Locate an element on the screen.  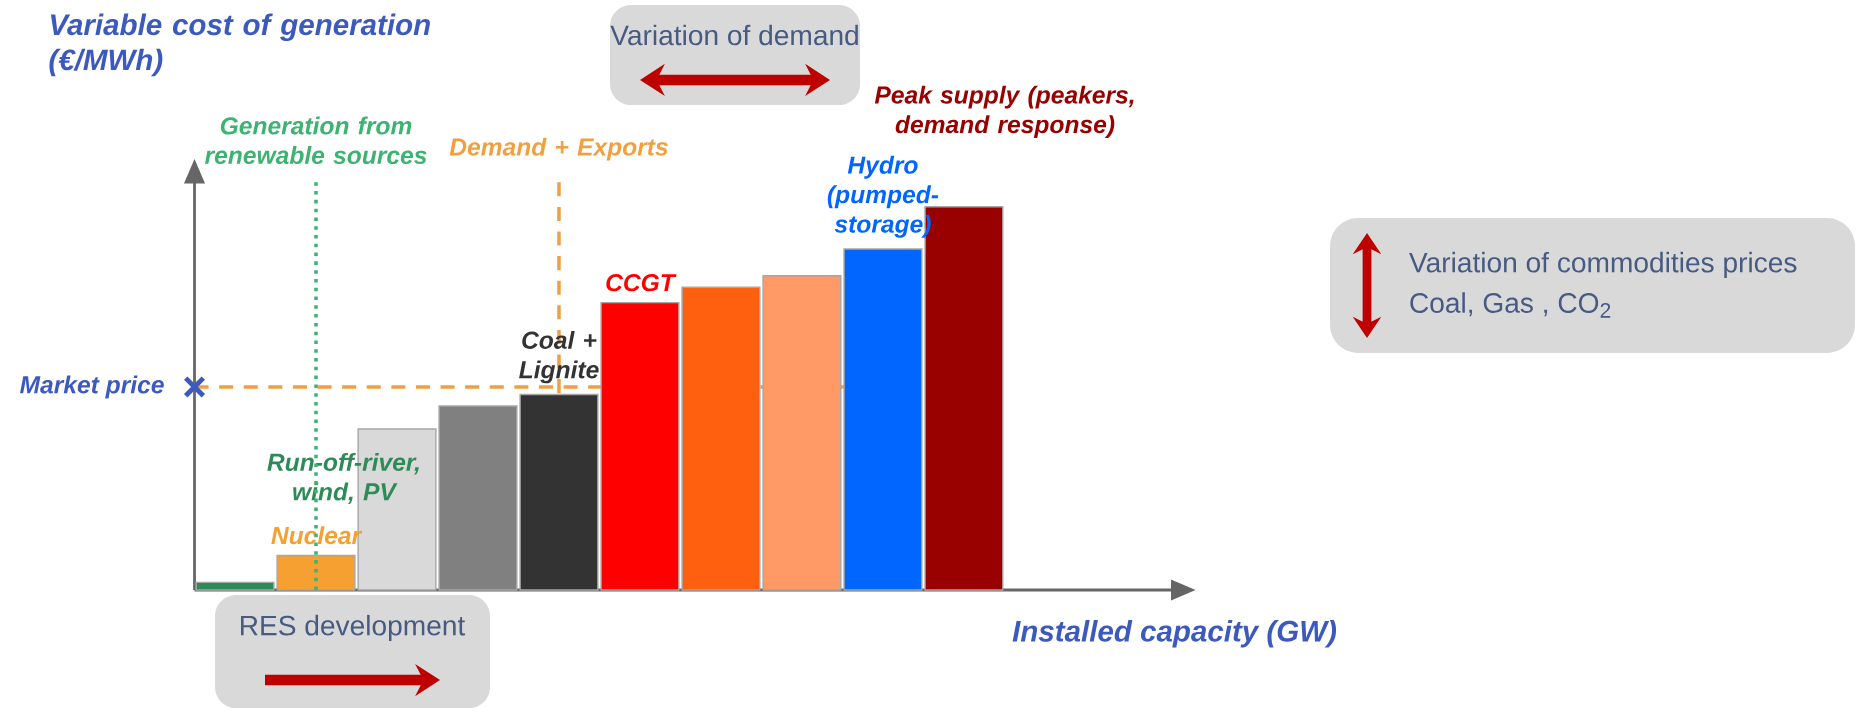
x-tick-label: CCGT is located at coordinates (641, 282).